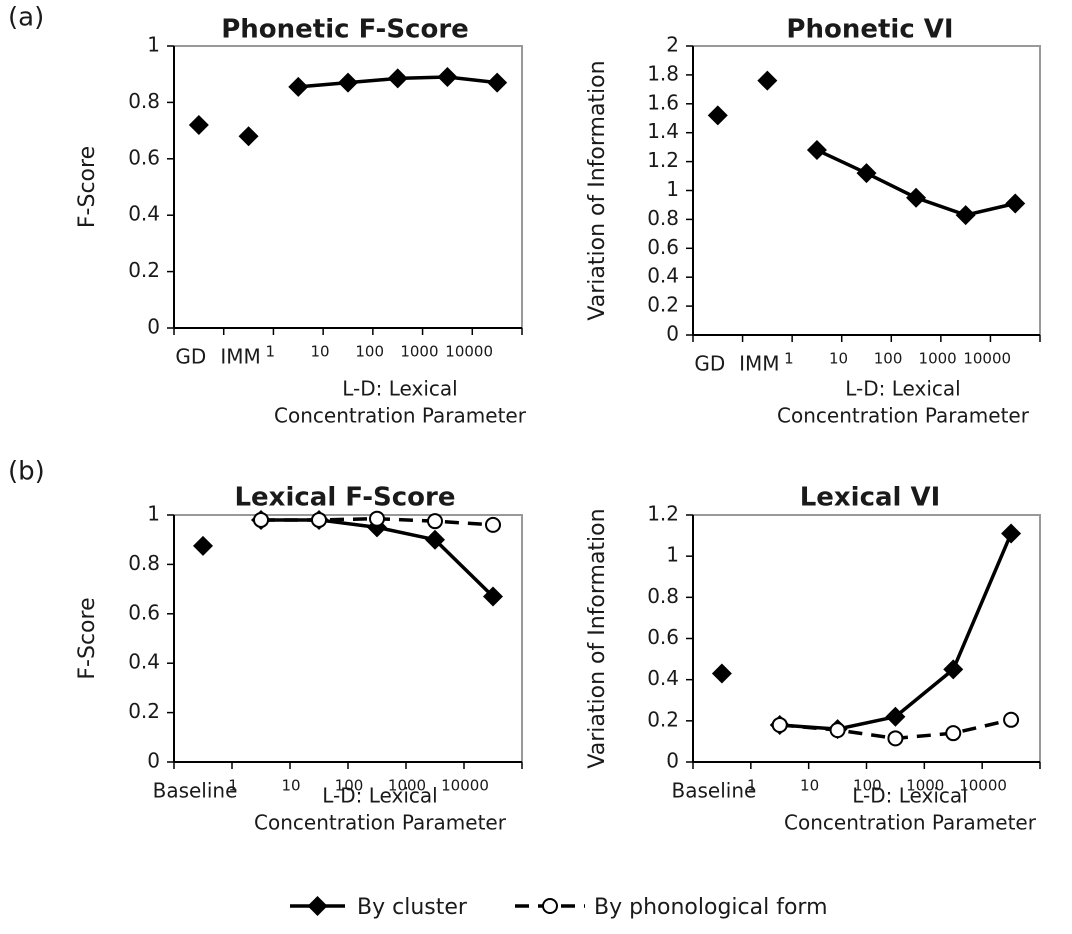 This screenshot has height=934, width=1072. Describe the element at coordinates (896, 631) in the screenshot. I see `series-line` at that location.